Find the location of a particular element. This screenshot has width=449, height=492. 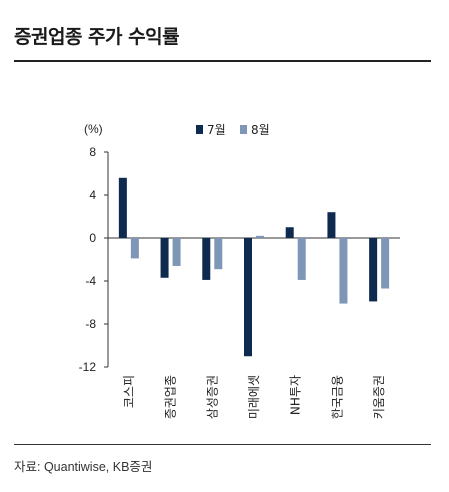

legend-label-1: 7월 is located at coordinates (216, 130).